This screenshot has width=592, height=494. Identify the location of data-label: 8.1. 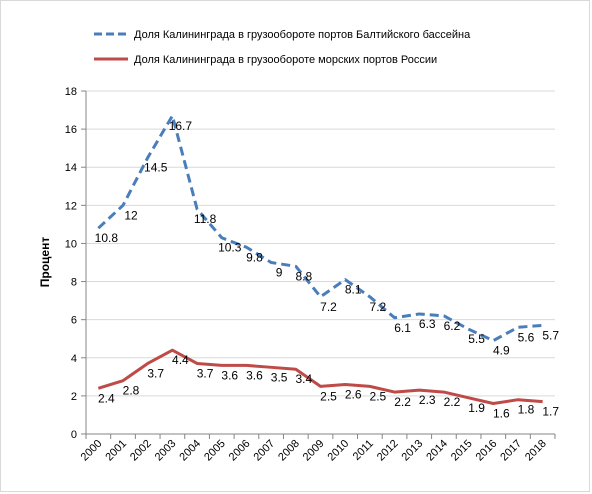
(353, 290).